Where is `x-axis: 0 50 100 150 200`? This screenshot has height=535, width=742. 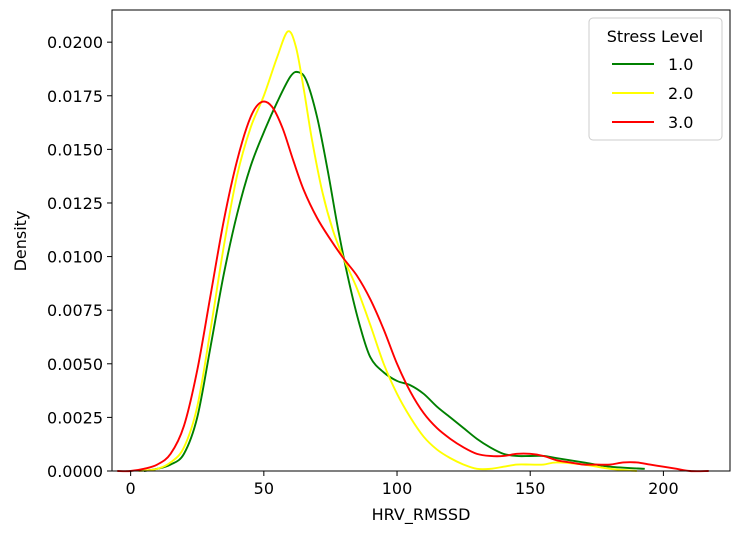 x-axis: 0 50 100 150 200 is located at coordinates (402, 484).